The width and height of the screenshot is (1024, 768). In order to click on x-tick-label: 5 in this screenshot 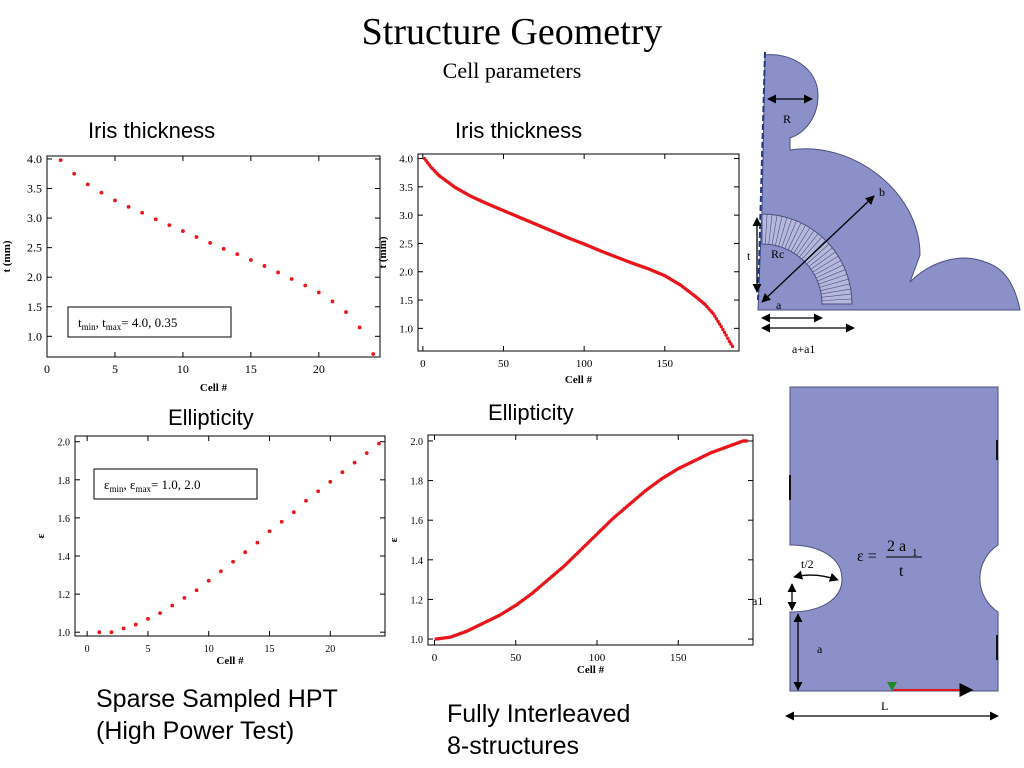, I will do `click(147, 649)`.